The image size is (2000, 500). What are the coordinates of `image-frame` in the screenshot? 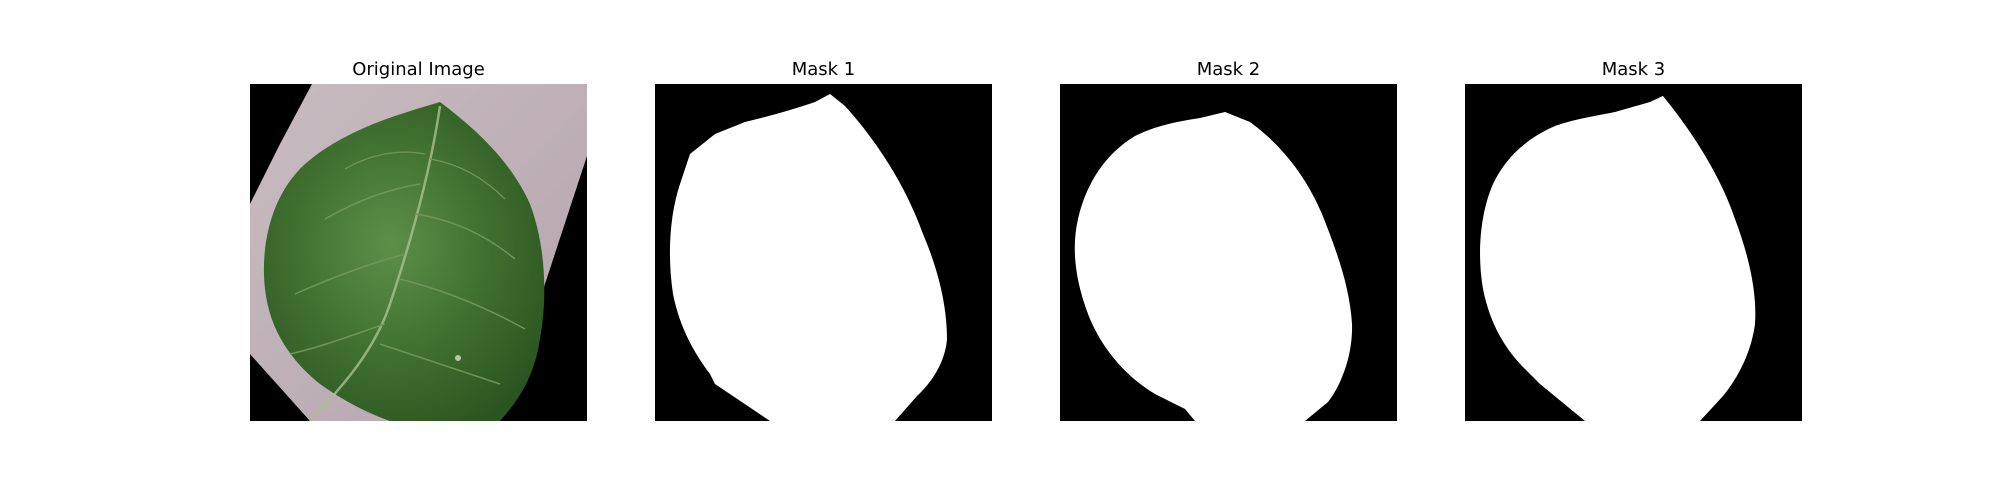 It's located at (418, 252).